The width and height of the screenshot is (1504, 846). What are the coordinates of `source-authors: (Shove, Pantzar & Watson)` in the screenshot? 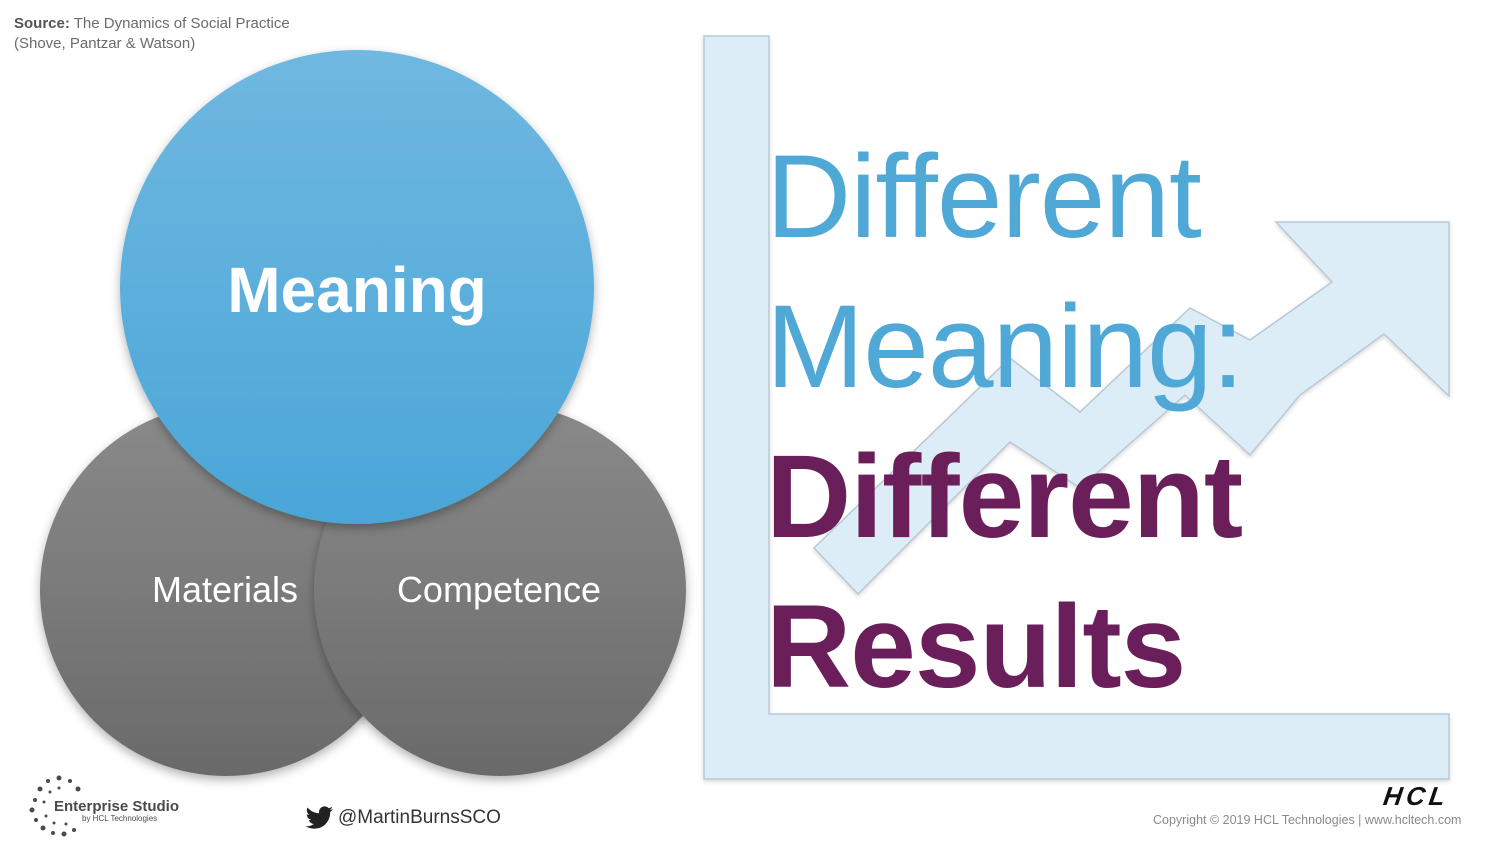 It's located at (105, 43).